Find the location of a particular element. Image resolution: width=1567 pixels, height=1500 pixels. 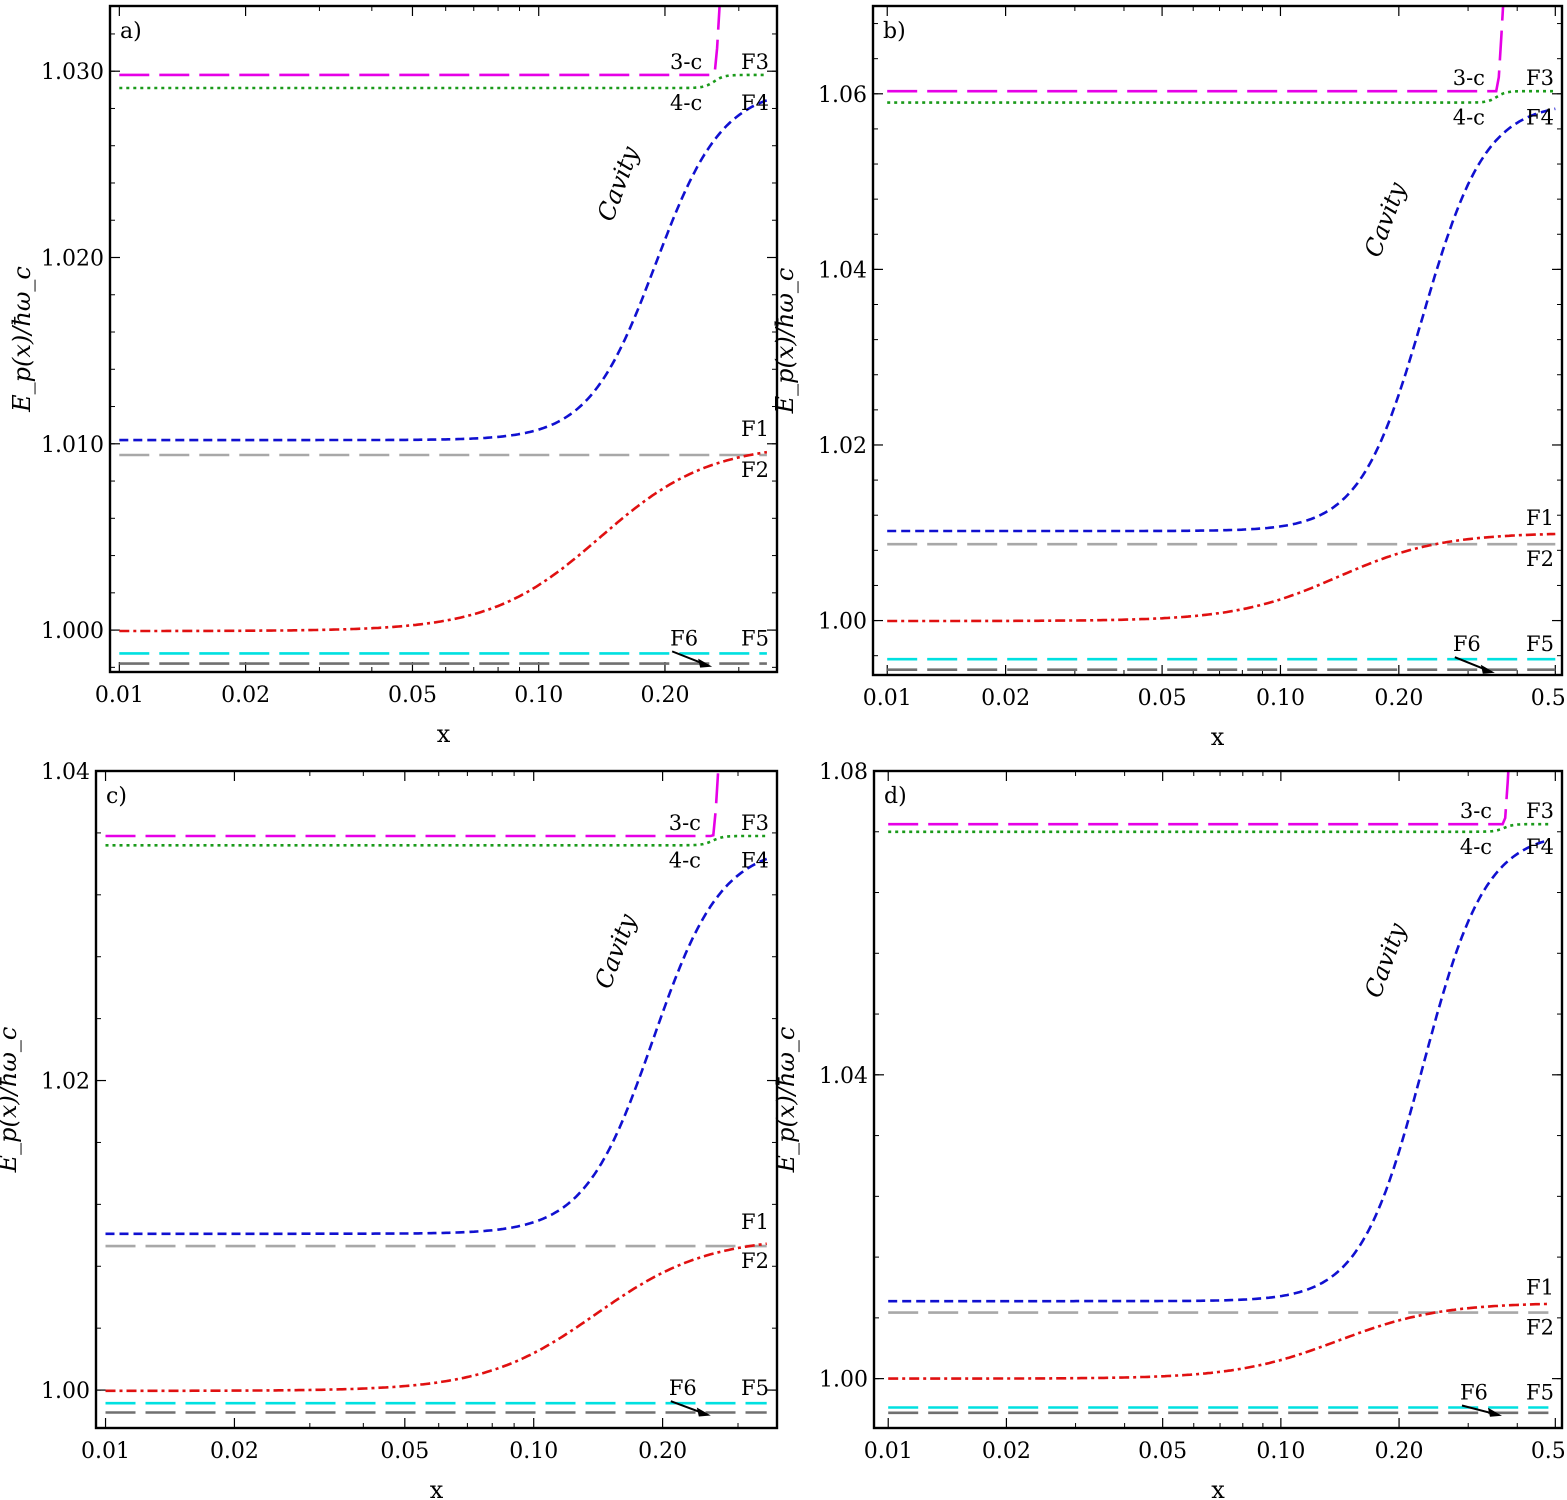

y-tick-label: 1.000 is located at coordinates (72, 631).